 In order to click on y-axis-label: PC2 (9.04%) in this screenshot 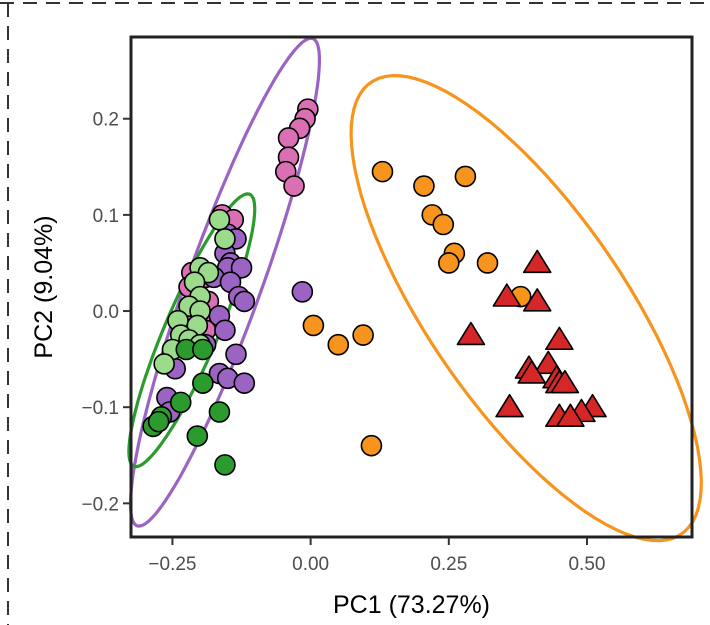, I will do `click(44, 286)`.